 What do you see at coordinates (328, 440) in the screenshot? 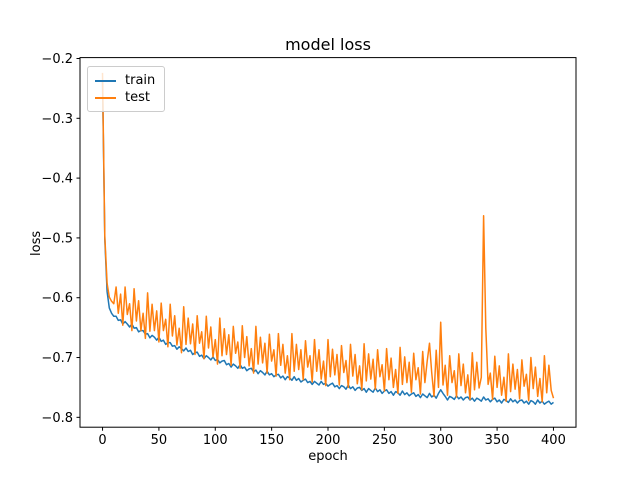
I see `x-tick-label: 200` at bounding box center [328, 440].